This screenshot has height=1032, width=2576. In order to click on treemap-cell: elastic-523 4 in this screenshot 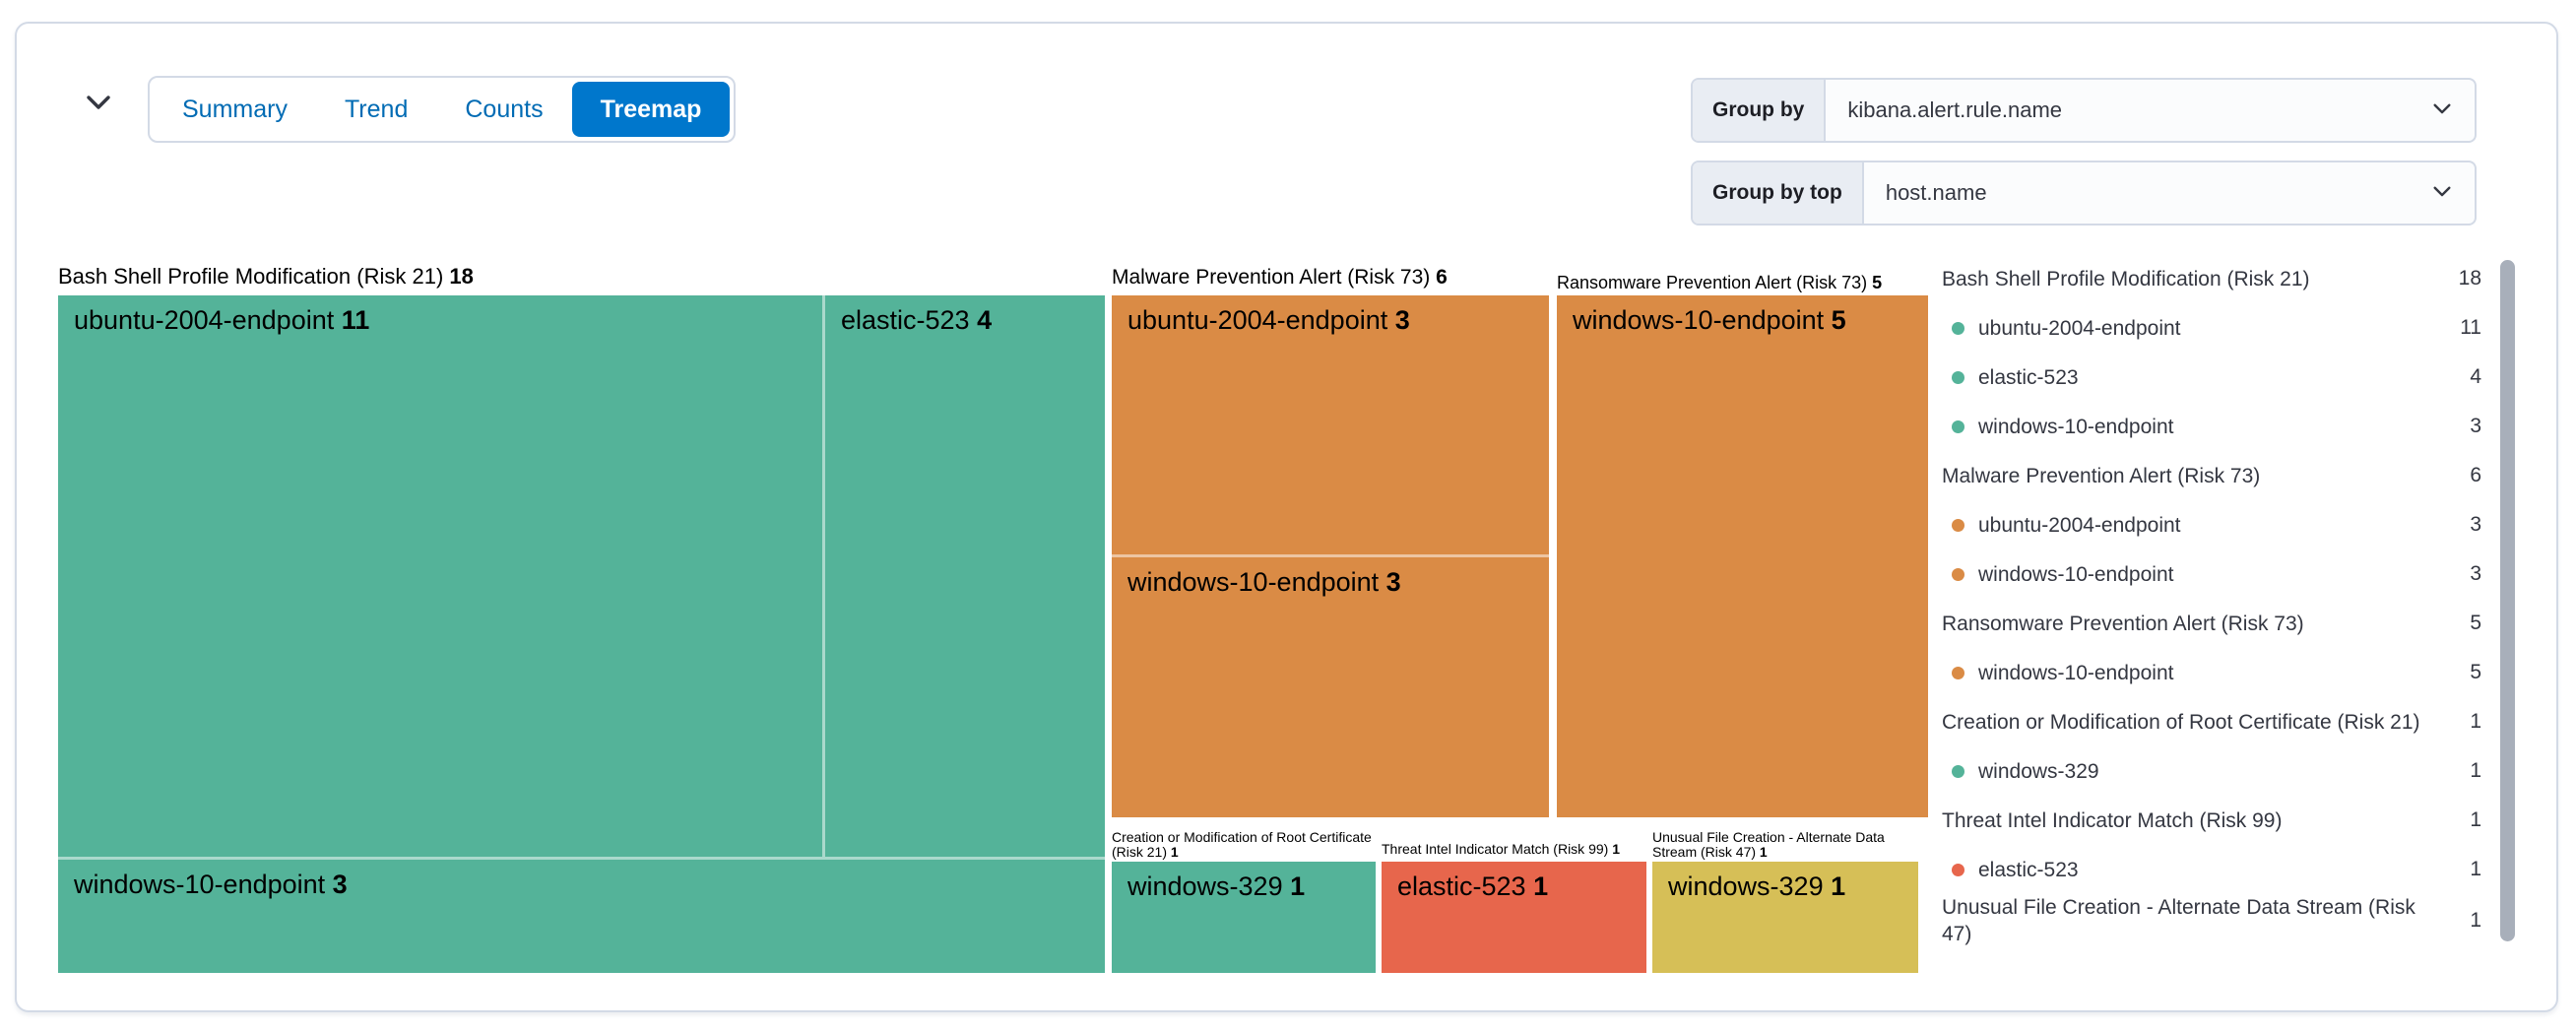, I will do `click(965, 577)`.